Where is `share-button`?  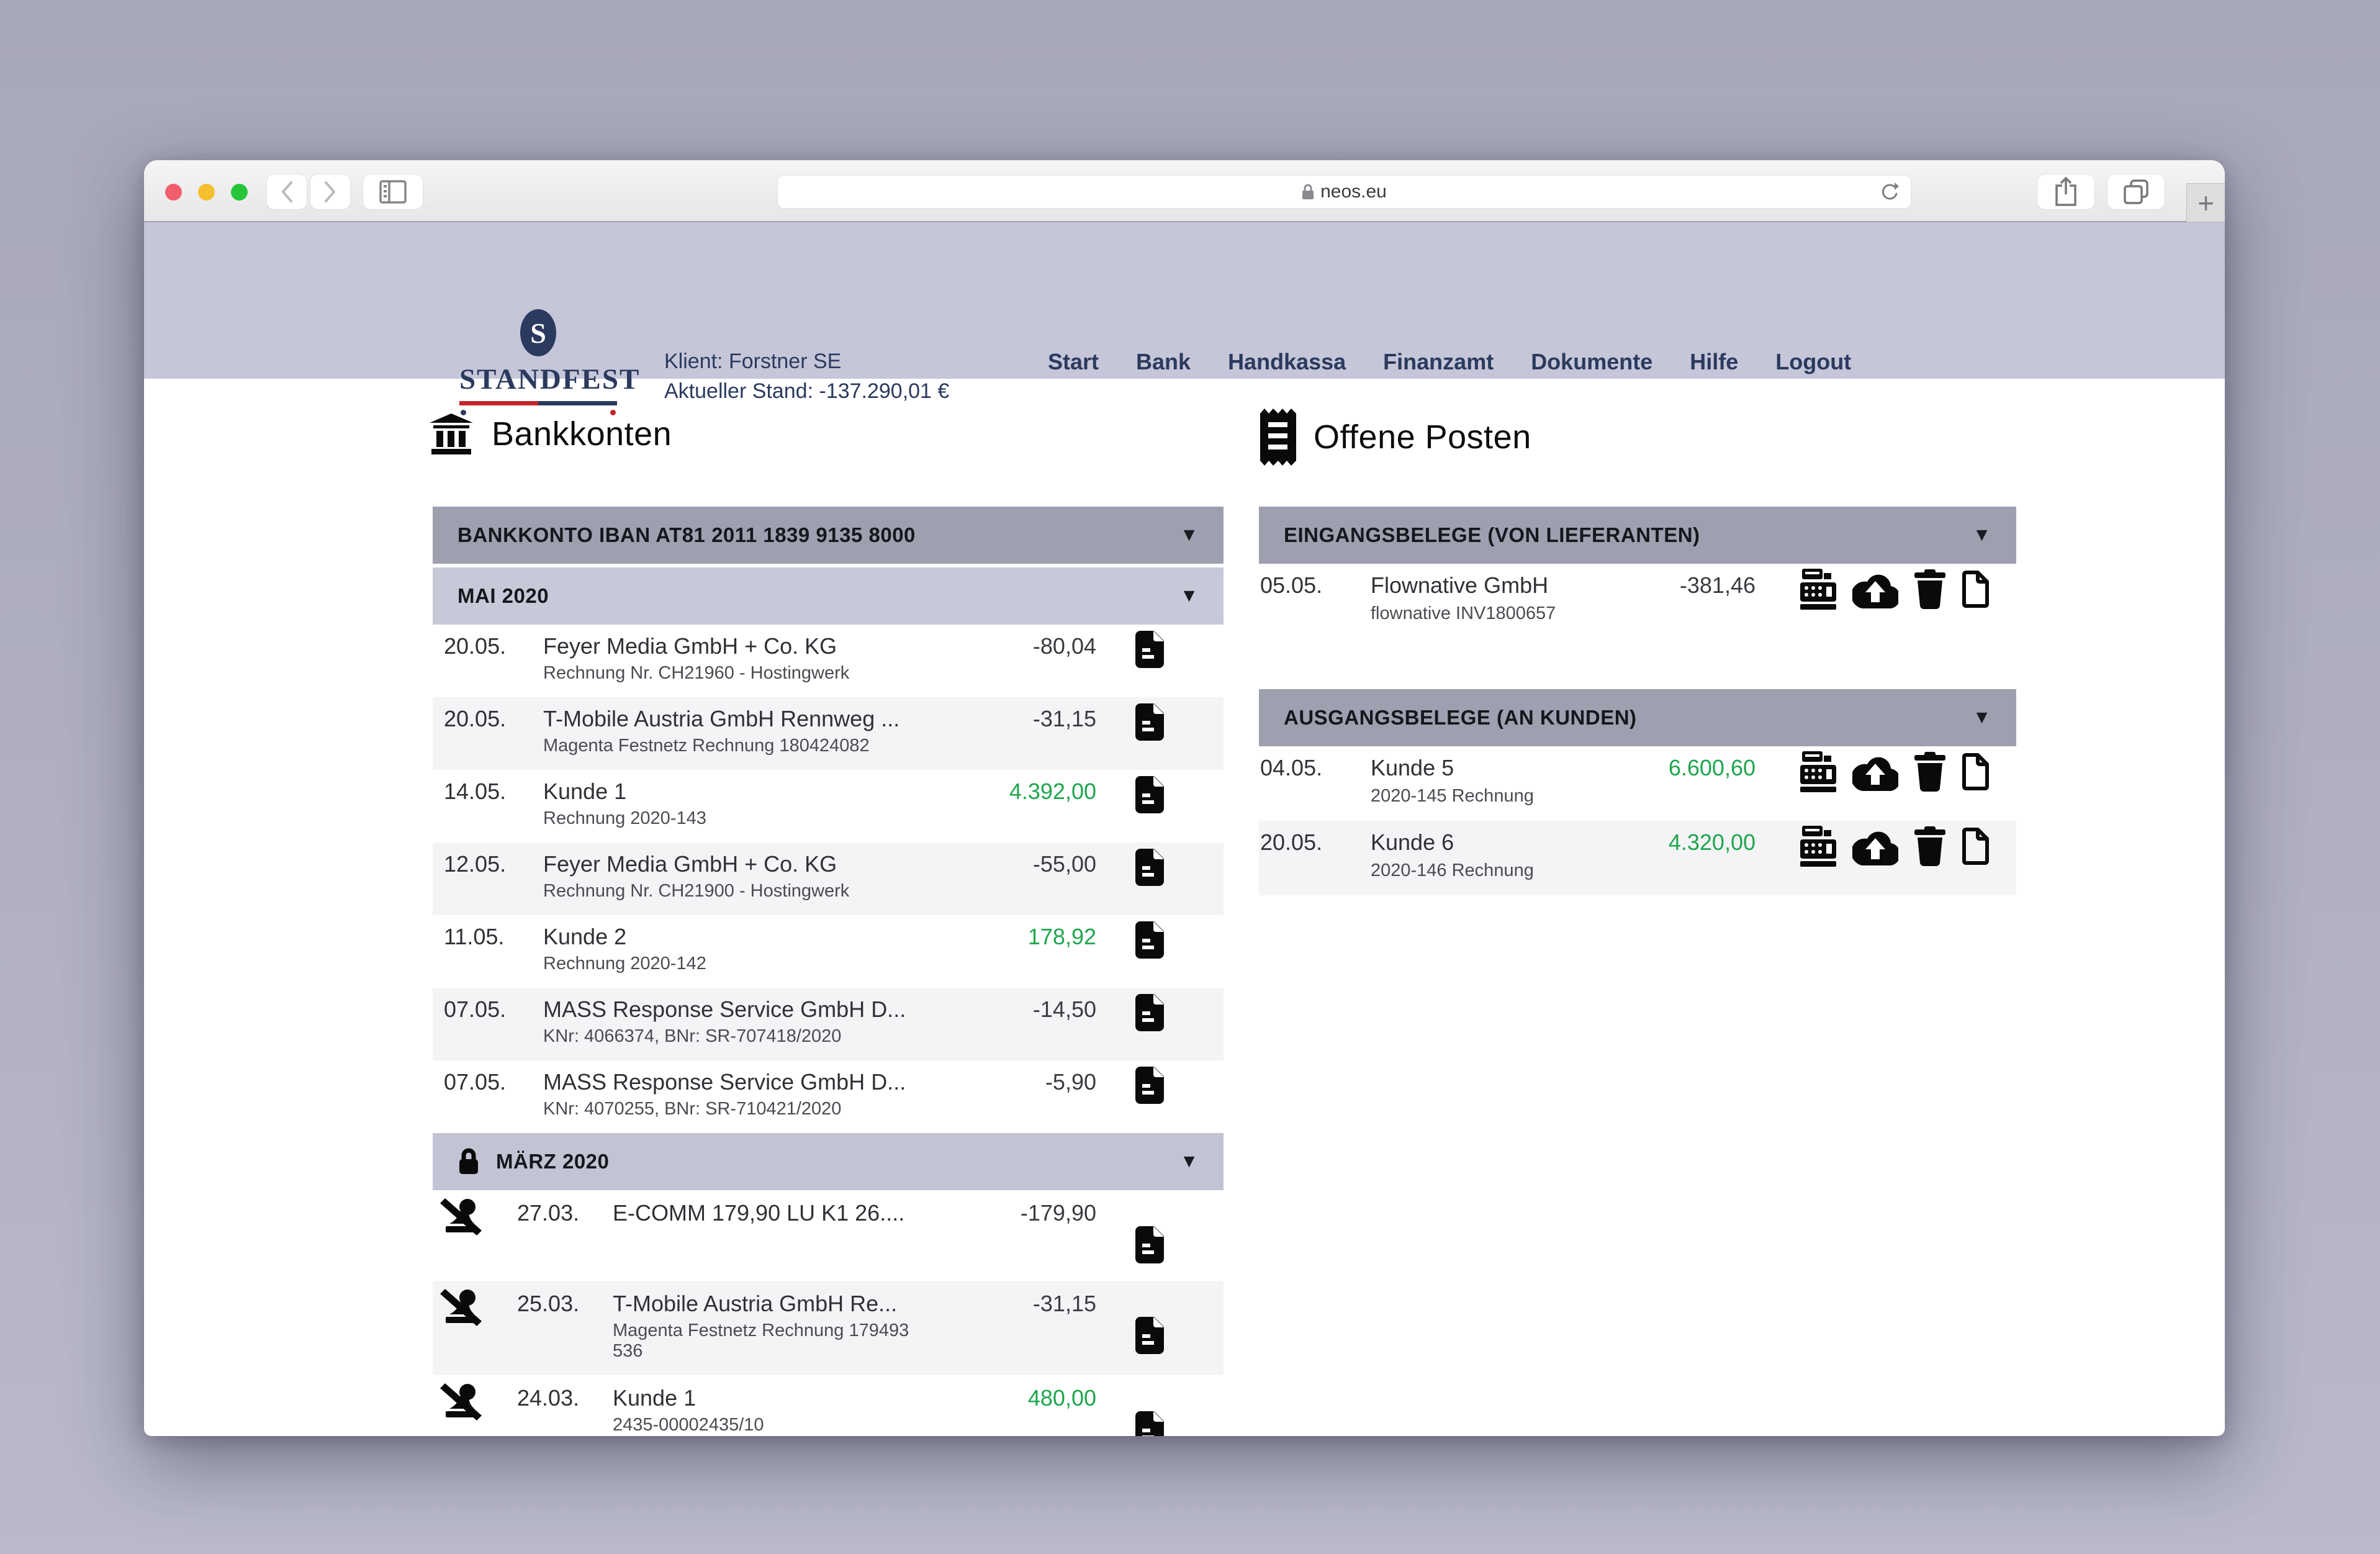 share-button is located at coordinates (2066, 191).